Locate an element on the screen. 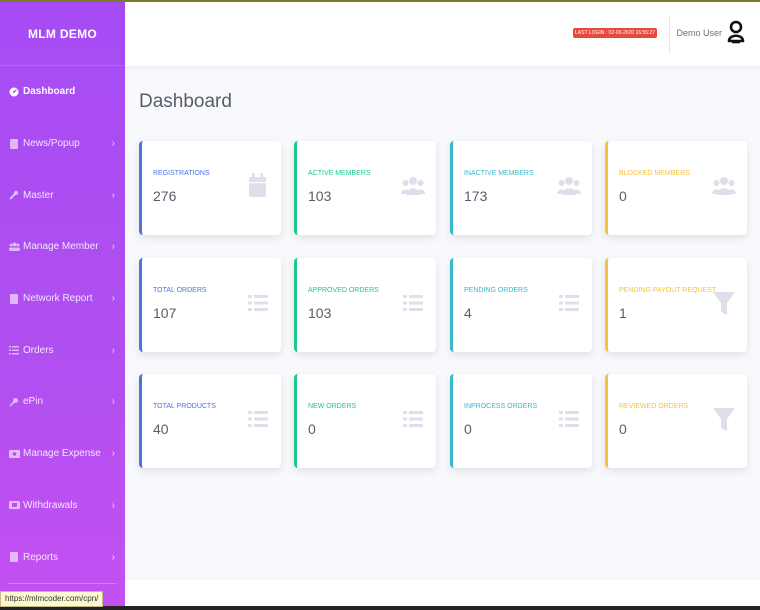 This screenshot has width=760, height=610. card-title: ACTIVE MEMBERS is located at coordinates (339, 173).